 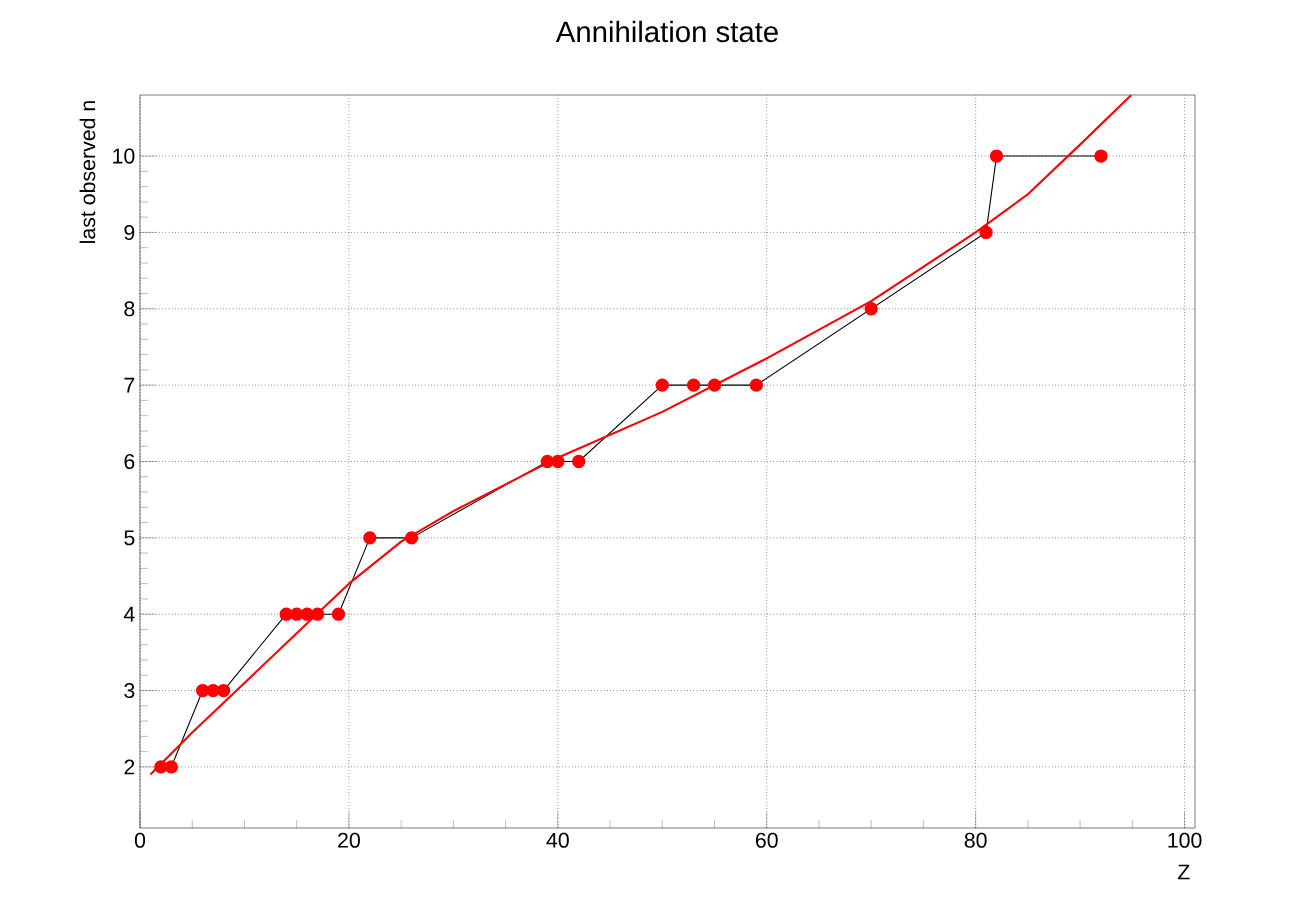 I want to click on x-tick-label: 80, so click(x=975, y=840).